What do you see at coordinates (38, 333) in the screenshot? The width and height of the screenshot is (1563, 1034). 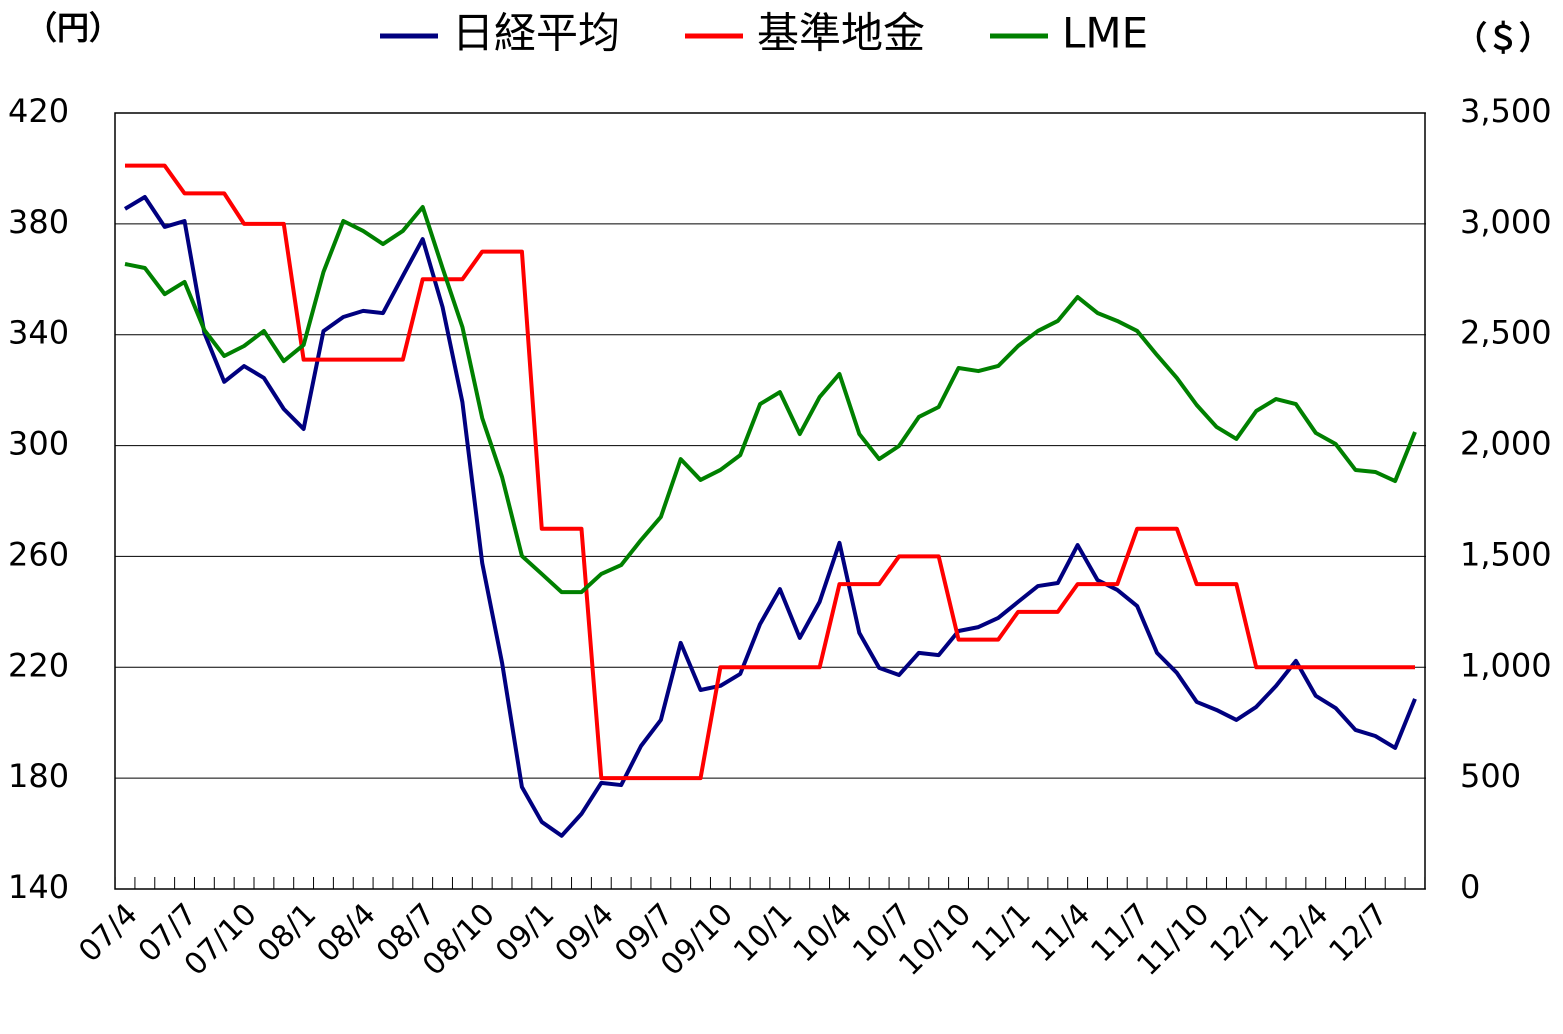 I see `y-tick-label: 340` at bounding box center [38, 333].